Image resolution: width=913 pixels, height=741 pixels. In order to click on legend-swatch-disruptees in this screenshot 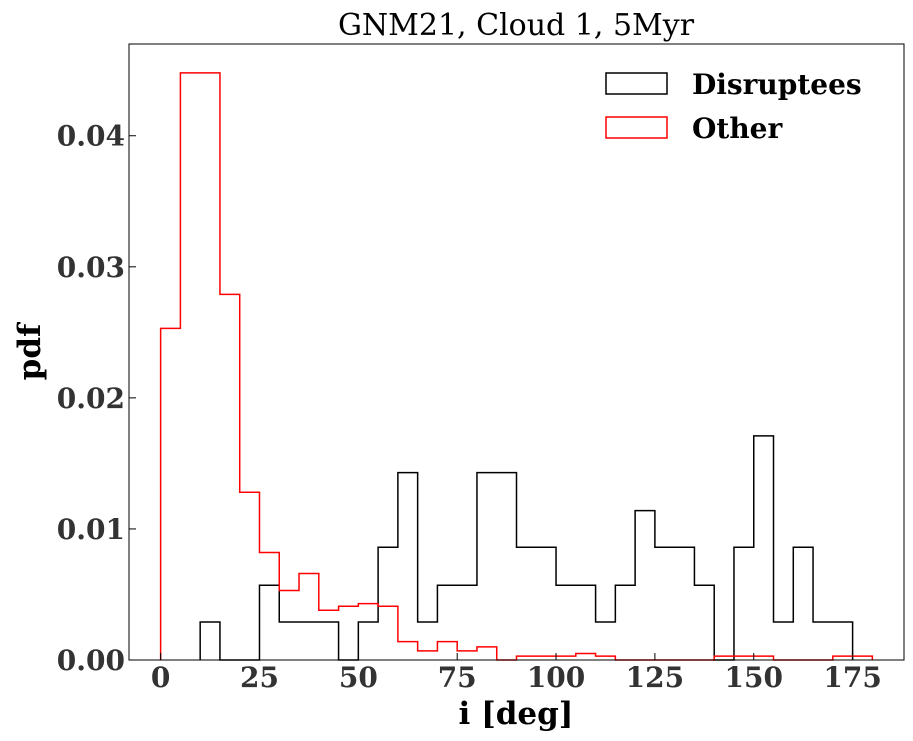, I will do `click(636, 83)`.